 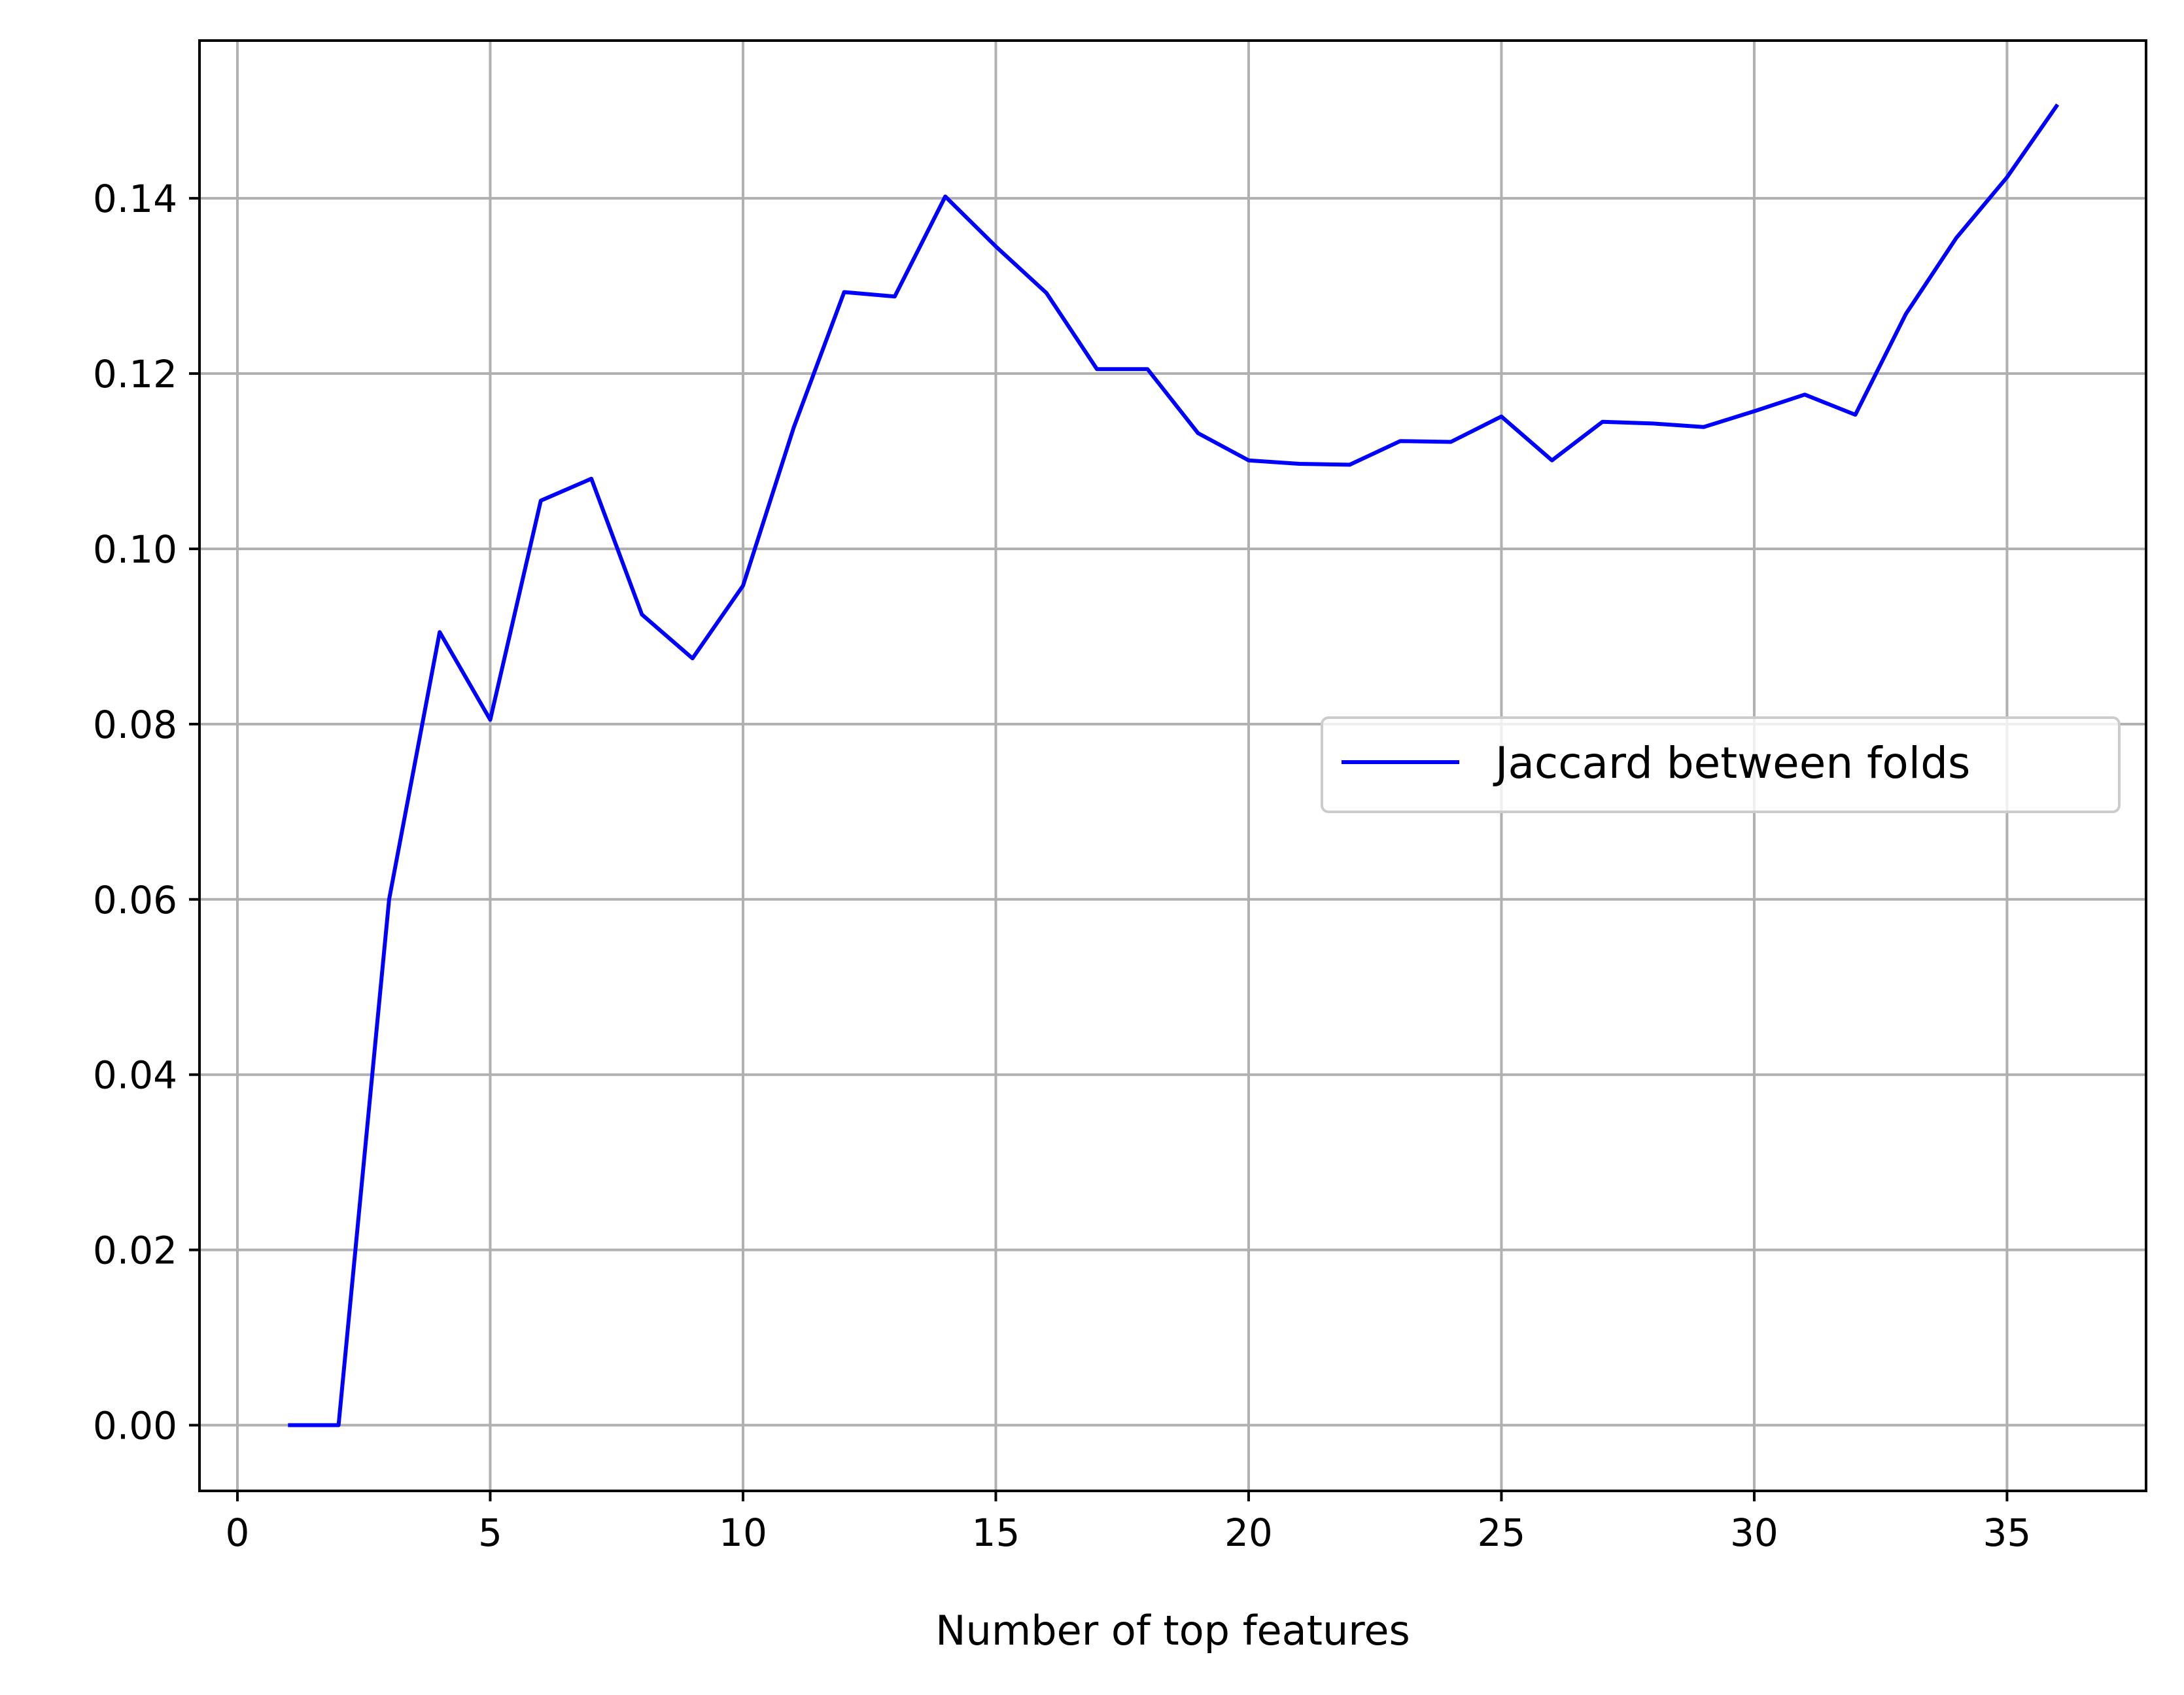 I want to click on y-tick-label: 0.06, so click(x=135, y=900).